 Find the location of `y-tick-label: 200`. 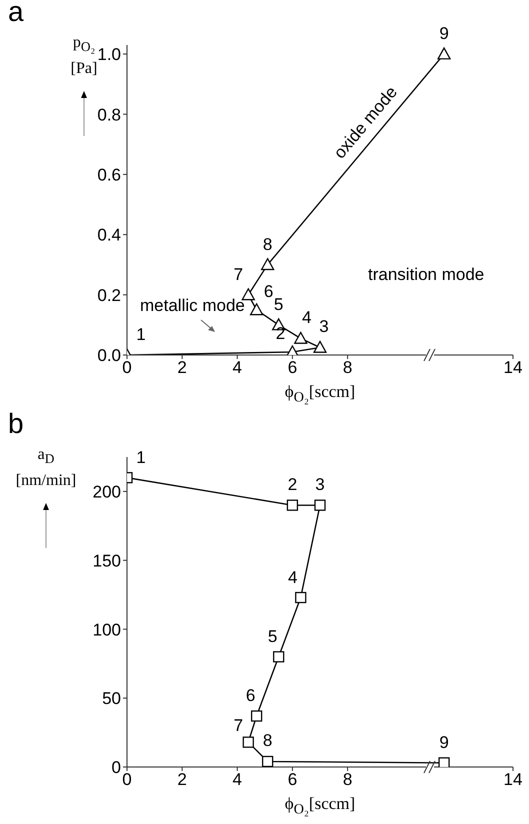

y-tick-label: 200 is located at coordinates (106, 492).